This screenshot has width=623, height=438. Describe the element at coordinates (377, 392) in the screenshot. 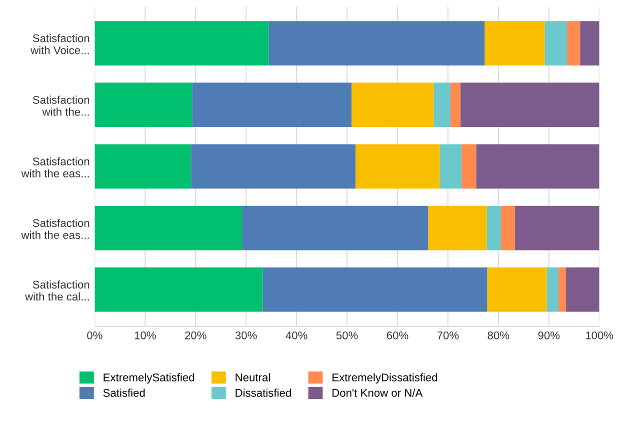

I see `legend-label: Don't Know or N/A` at that location.